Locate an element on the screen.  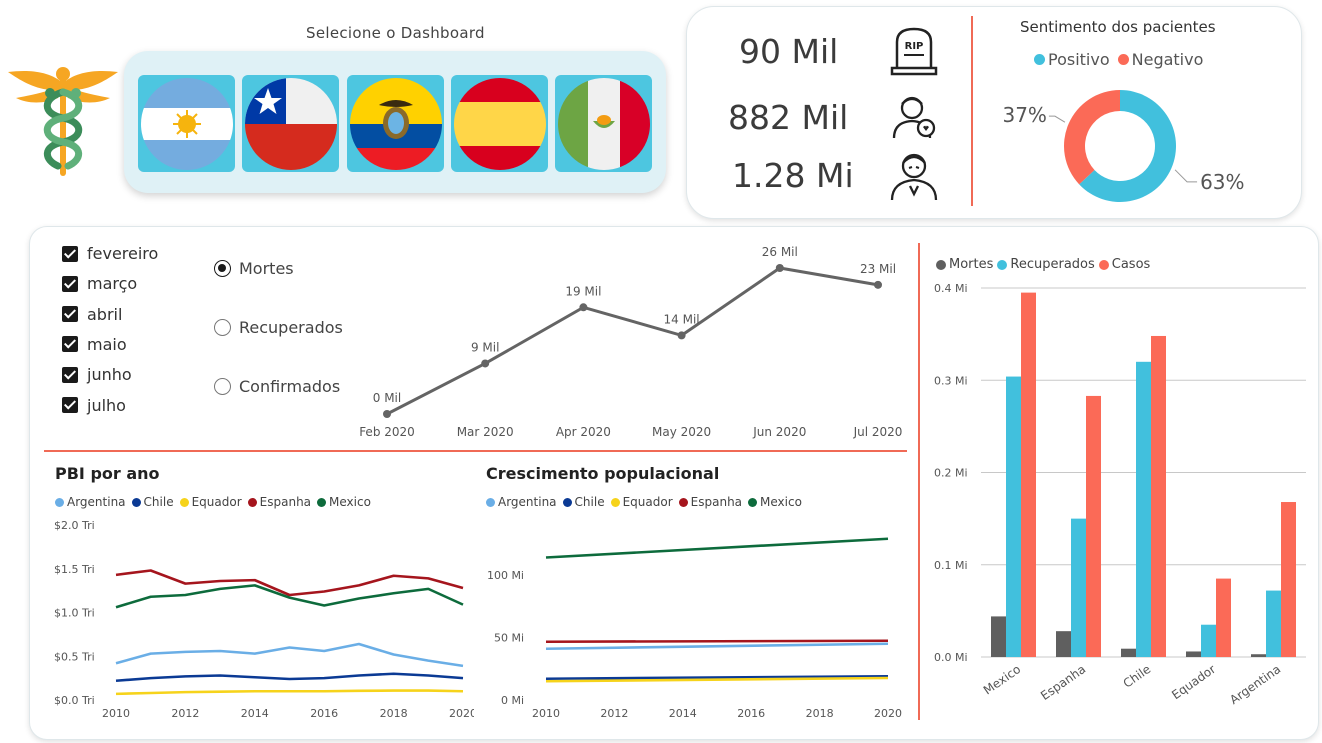
chile-flag-icon is located at coordinates (290, 123).